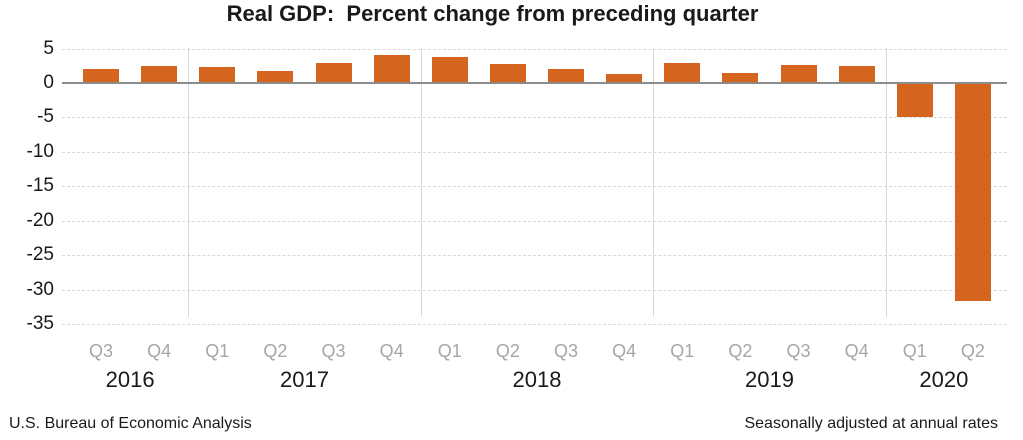 Image resolution: width=1023 pixels, height=440 pixels. What do you see at coordinates (304, 379) in the screenshot?
I see `year-label-2017: 2017` at bounding box center [304, 379].